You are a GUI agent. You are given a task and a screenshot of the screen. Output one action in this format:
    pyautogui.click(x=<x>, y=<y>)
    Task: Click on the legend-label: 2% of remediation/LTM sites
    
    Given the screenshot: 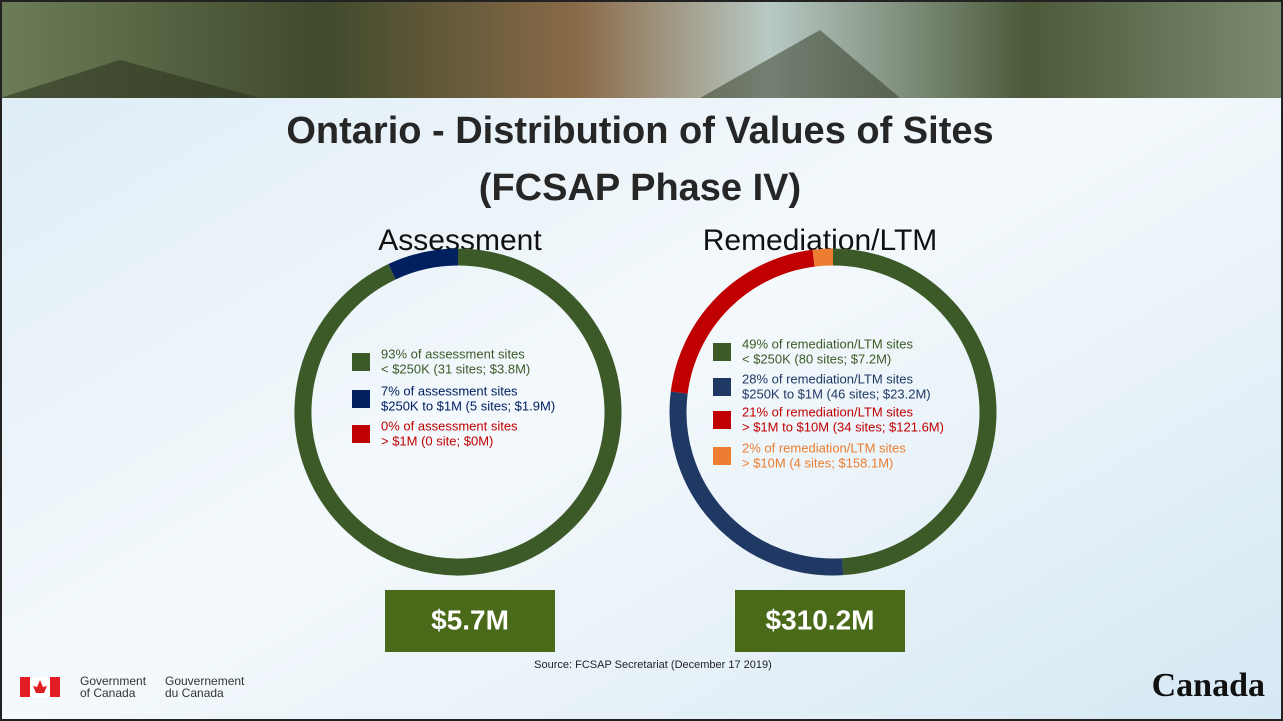 What is the action you would take?
    pyautogui.click(x=824, y=447)
    